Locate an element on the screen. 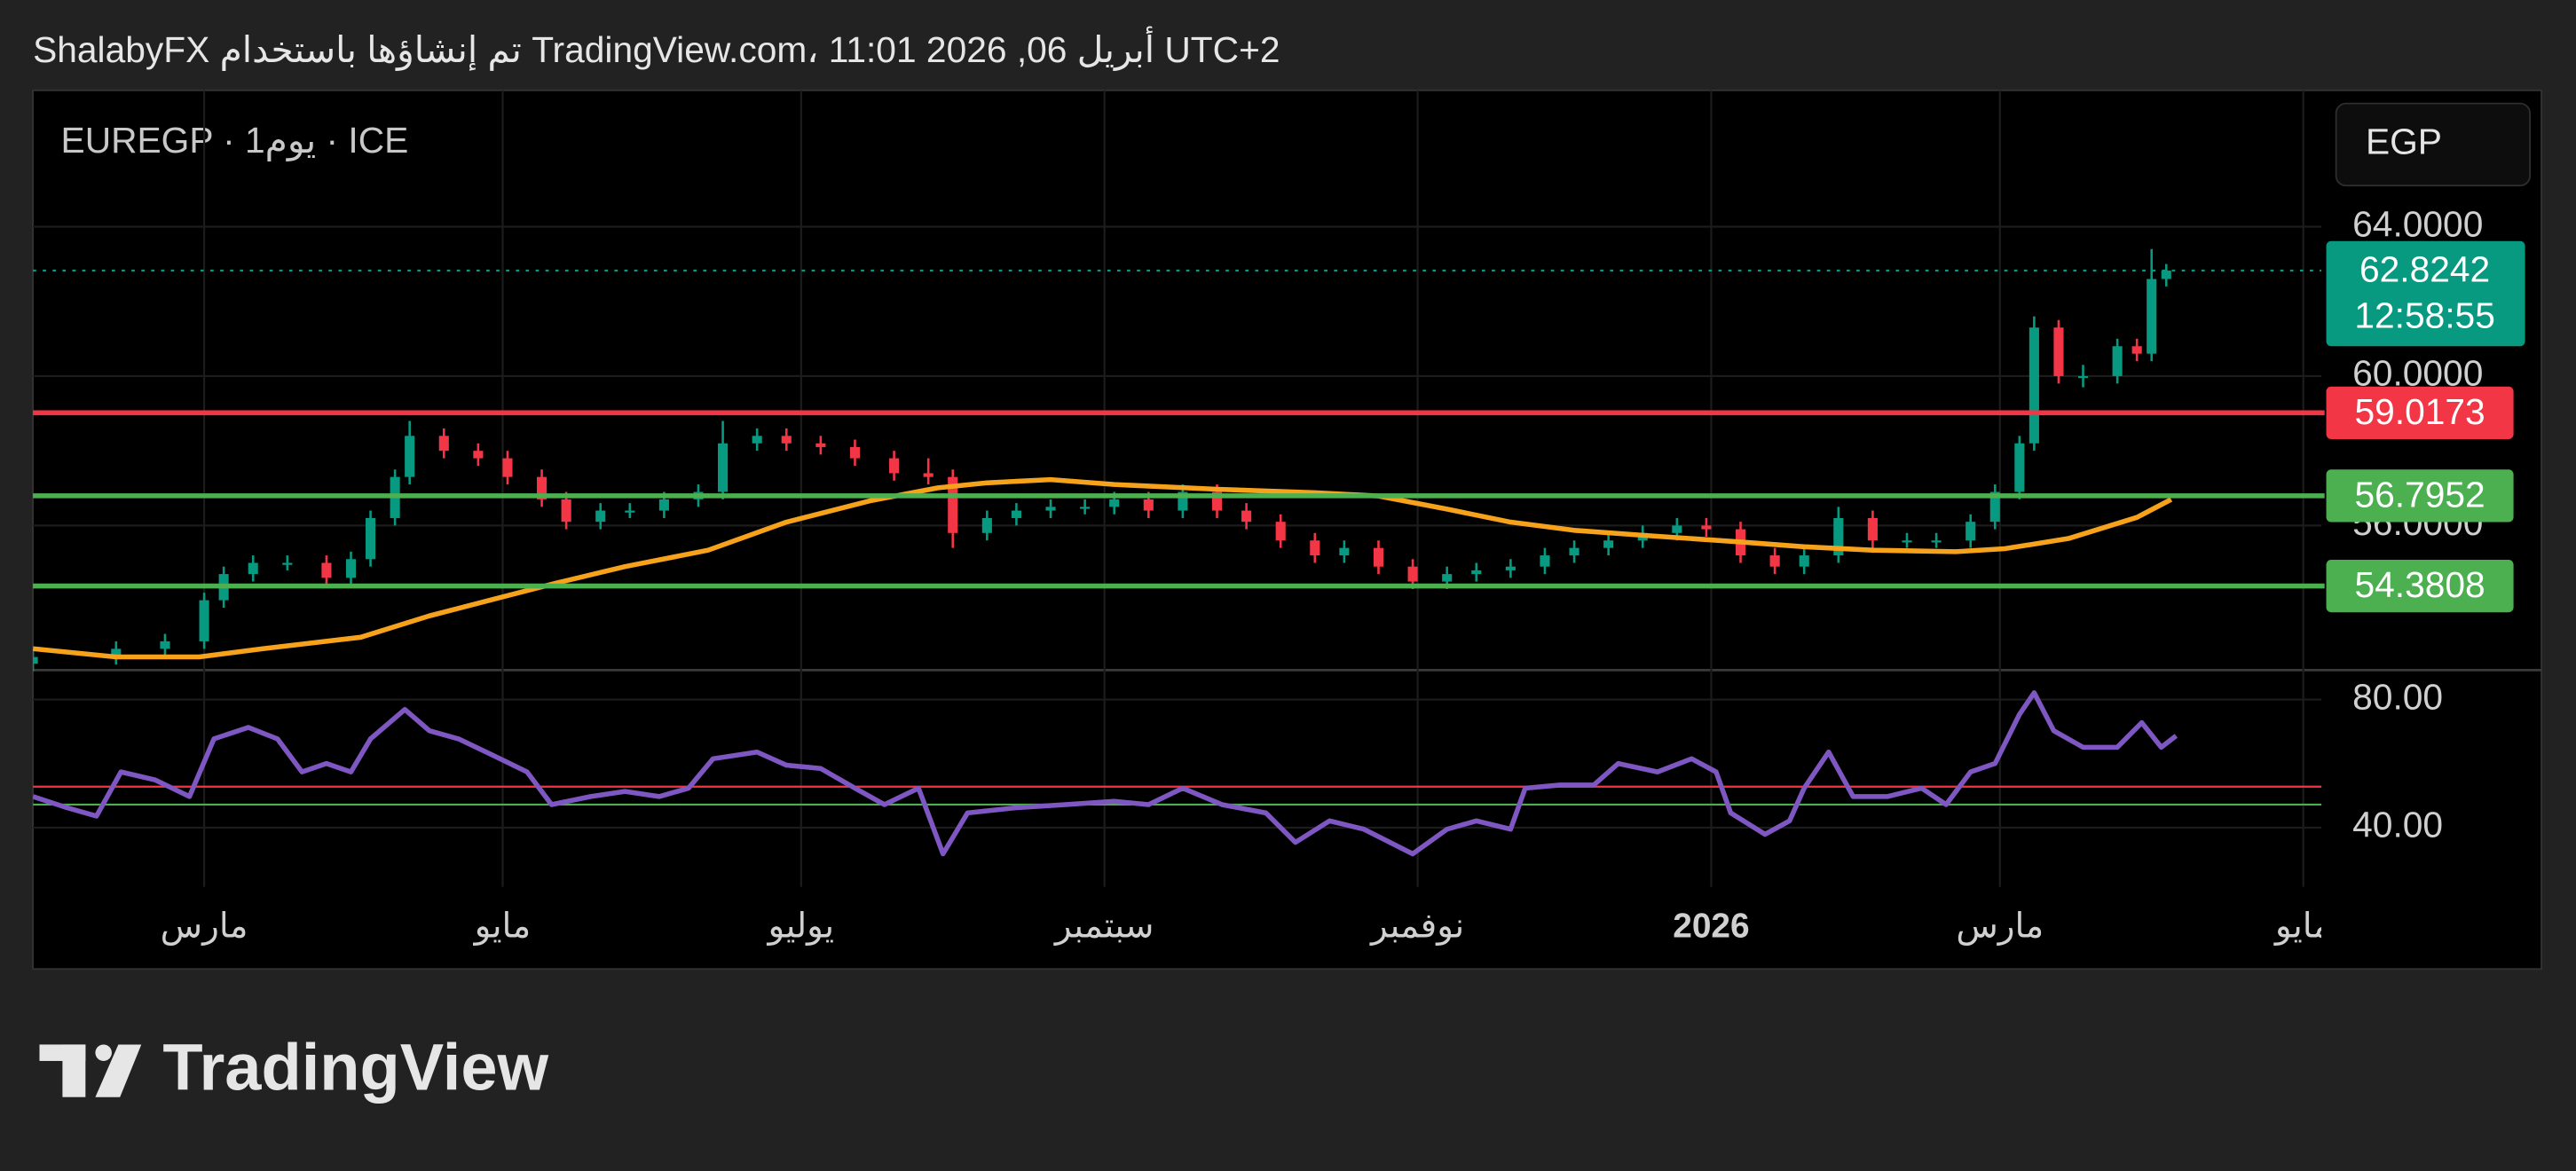  last-price-label: 62.8242 is located at coordinates (2424, 269).